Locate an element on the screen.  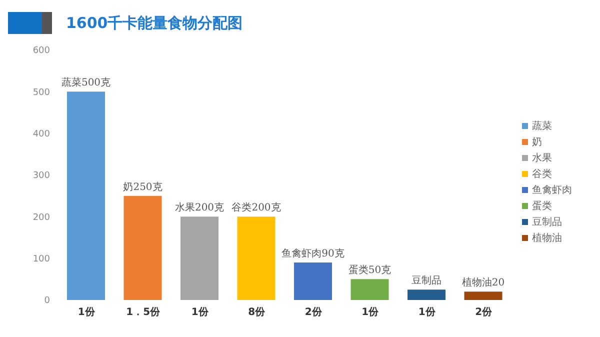
legend-label: 豆制品 is located at coordinates (547, 222).